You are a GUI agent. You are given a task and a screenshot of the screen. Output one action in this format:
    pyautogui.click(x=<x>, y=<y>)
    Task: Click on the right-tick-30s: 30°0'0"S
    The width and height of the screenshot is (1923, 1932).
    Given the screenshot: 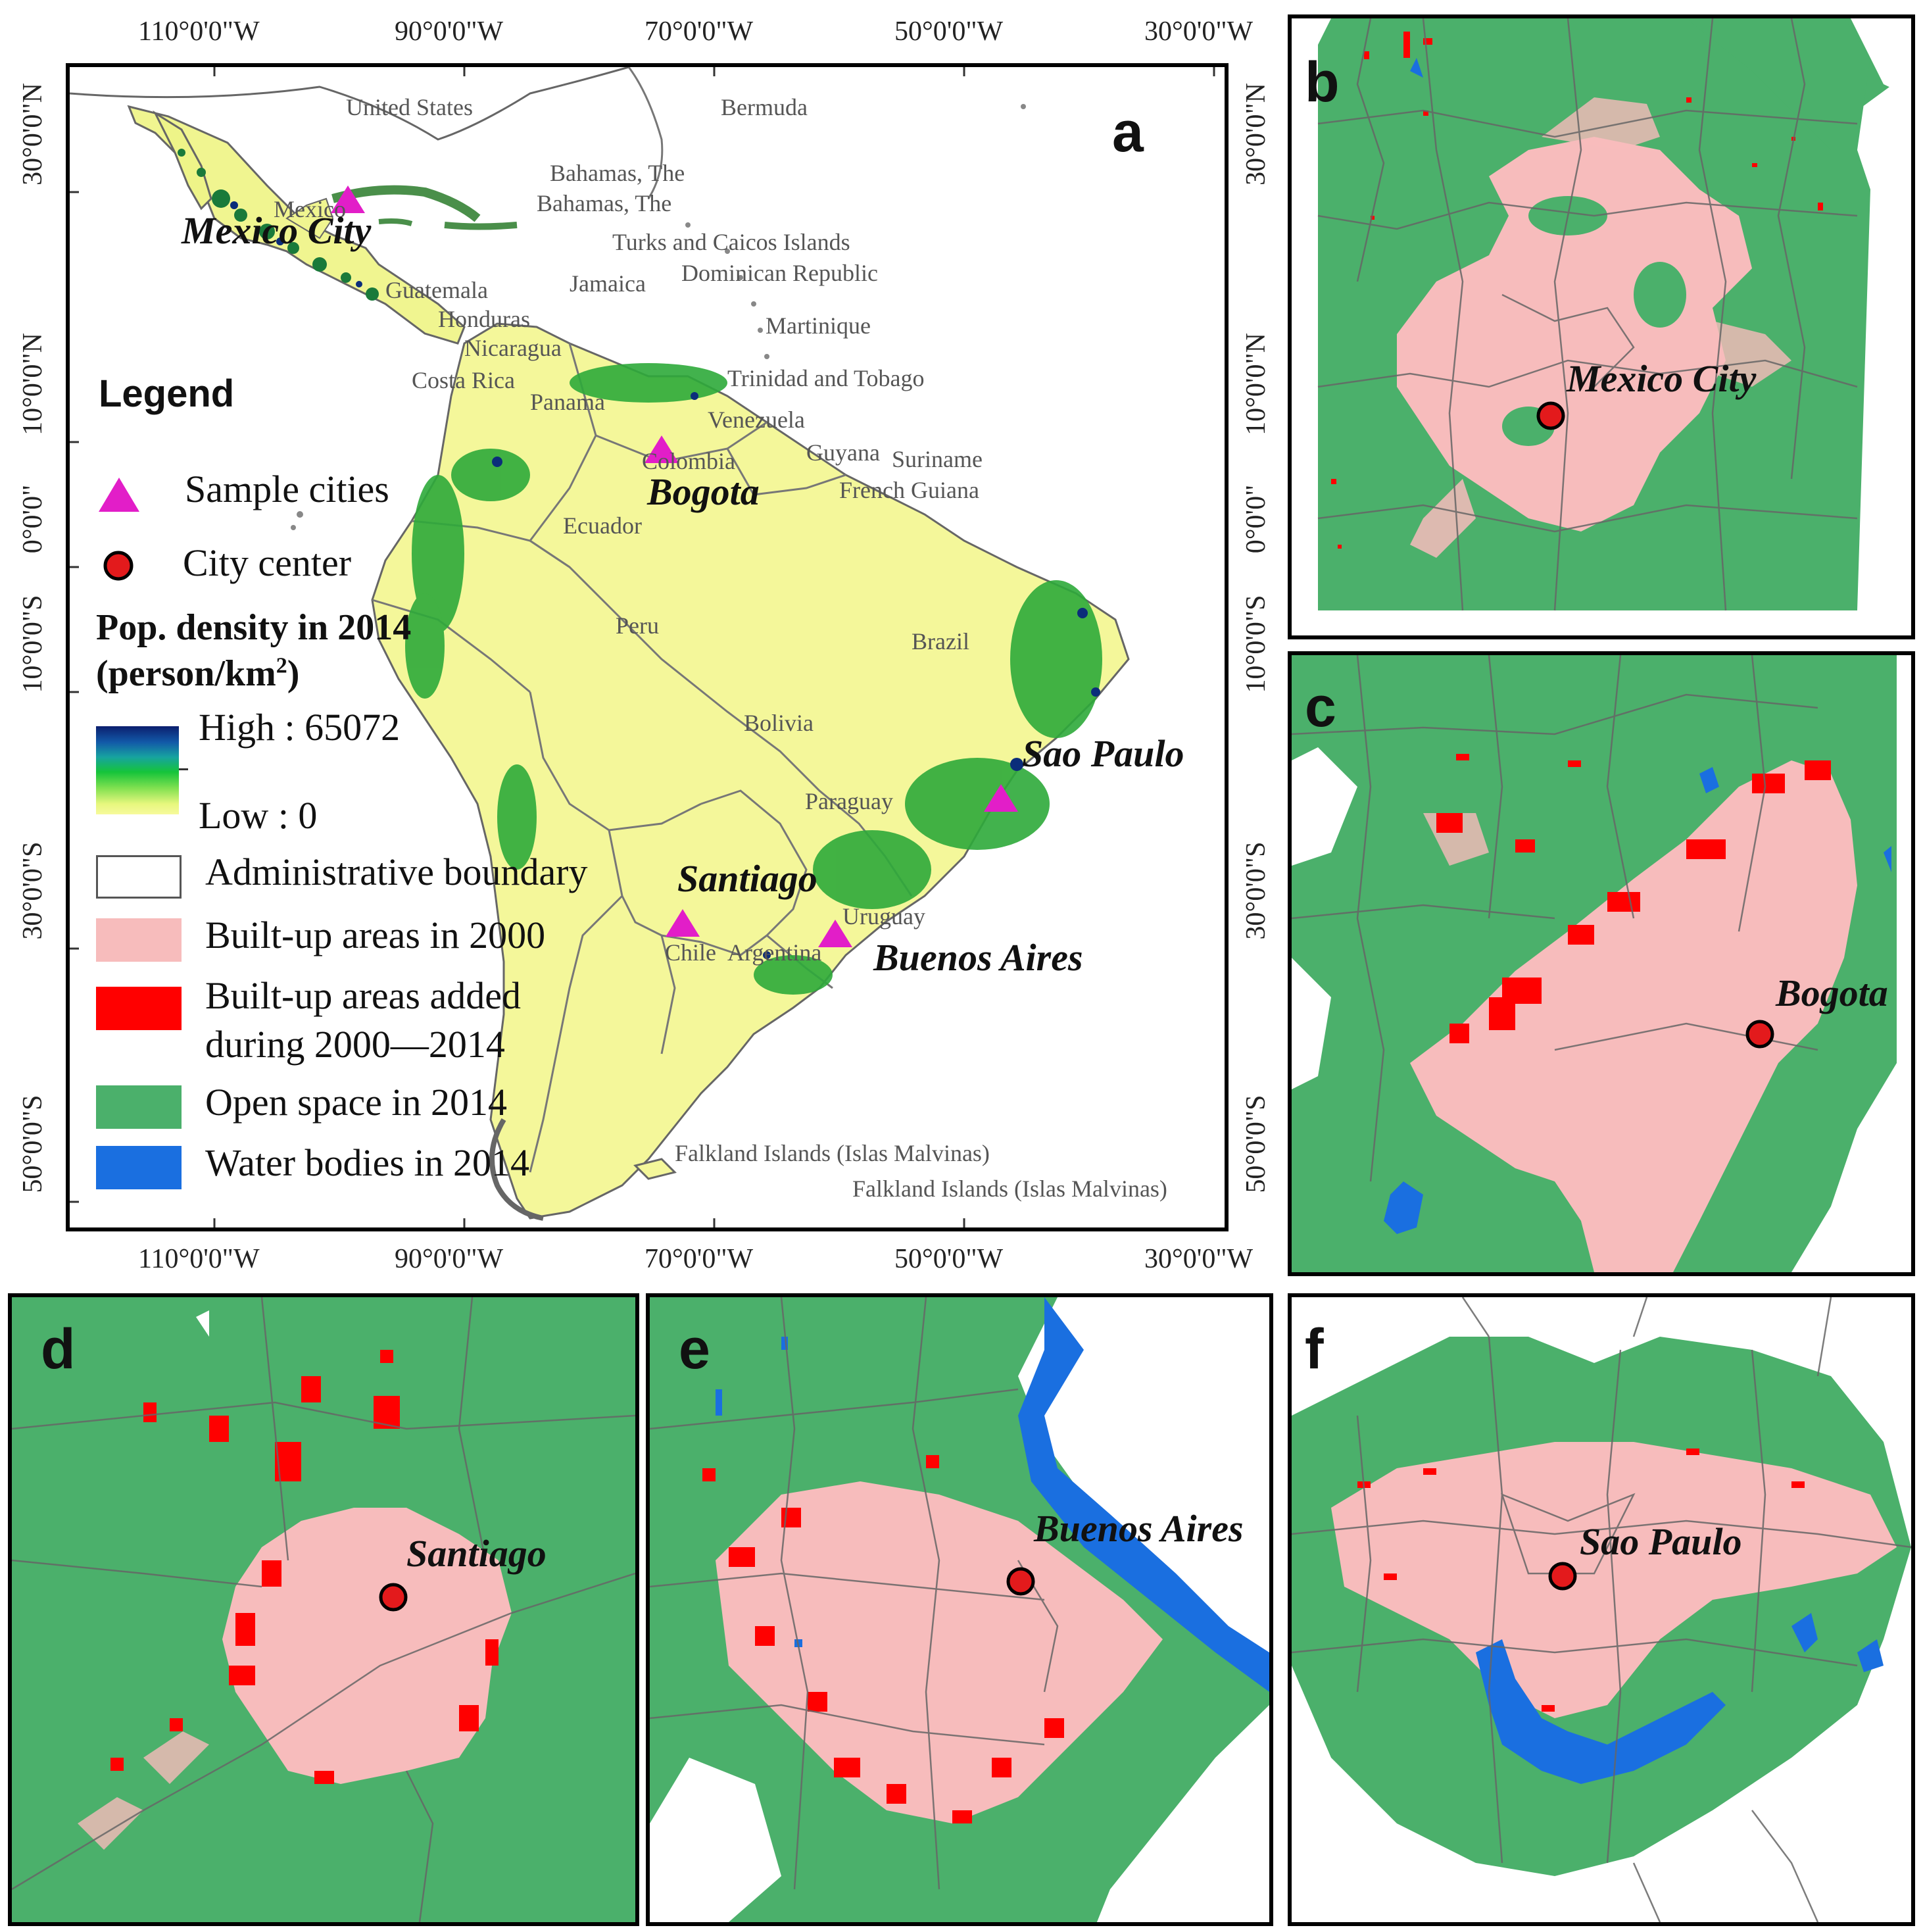 What is the action you would take?
    pyautogui.click(x=1256, y=890)
    